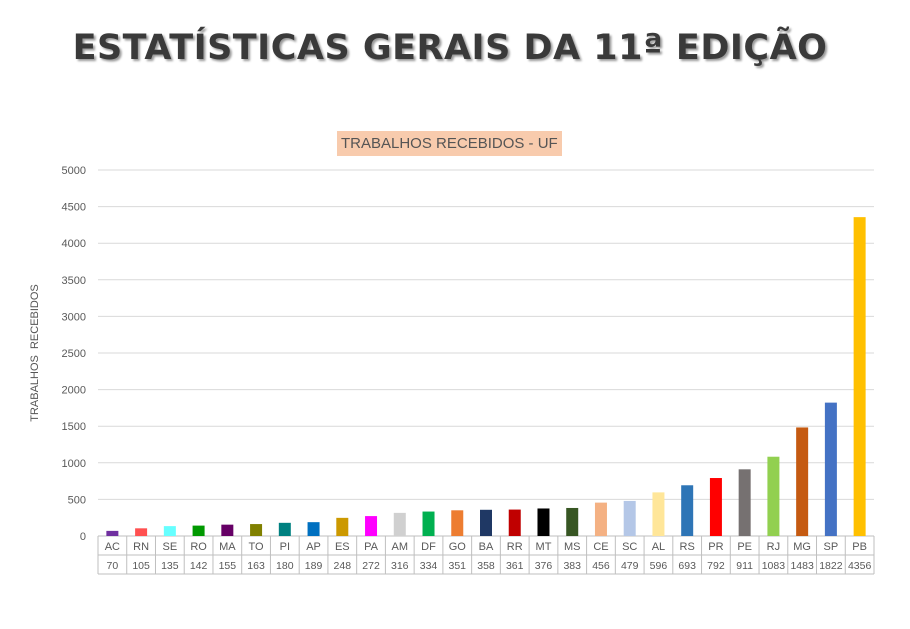 The image size is (910, 629). What do you see at coordinates (630, 566) in the screenshot?
I see `value-label: 479` at bounding box center [630, 566].